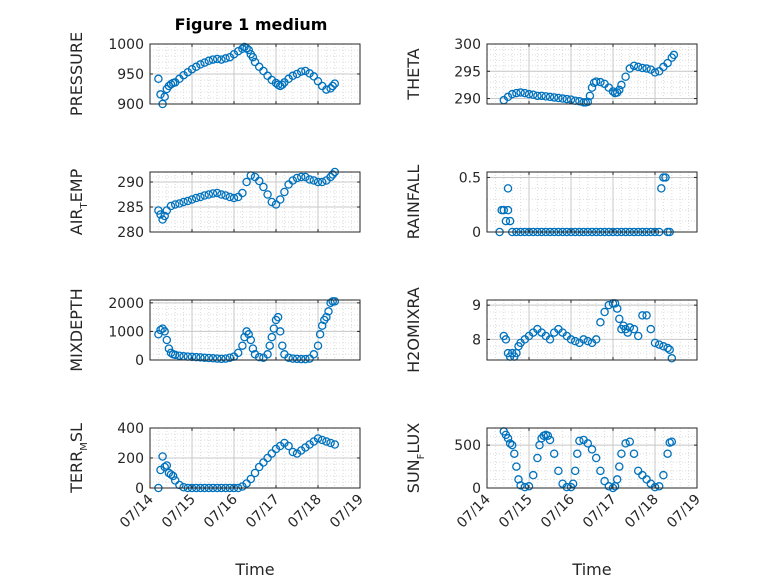  I want to click on panel-pressure: 900 950 1000 PRESSURE, so click(214, 74).